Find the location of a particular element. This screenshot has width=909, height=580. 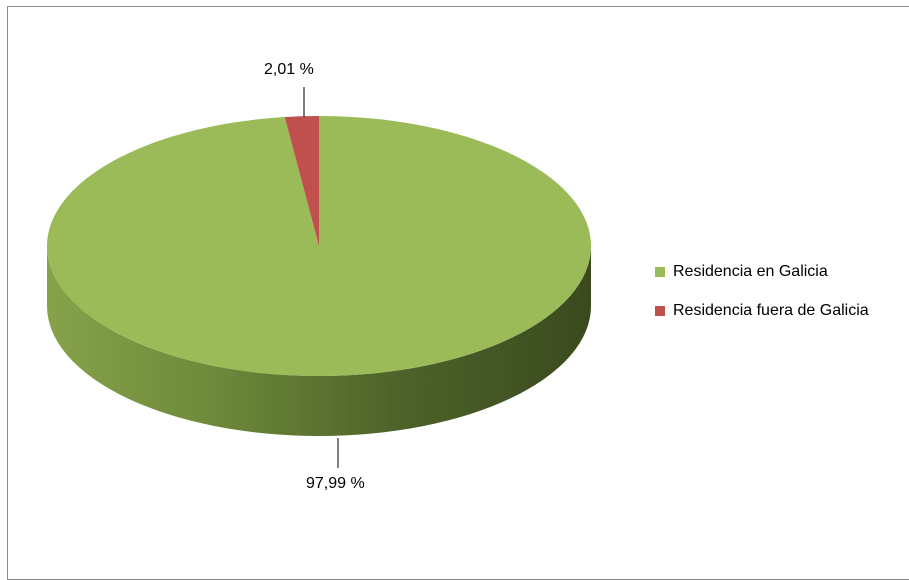

legend-swatch-green is located at coordinates (660, 272).